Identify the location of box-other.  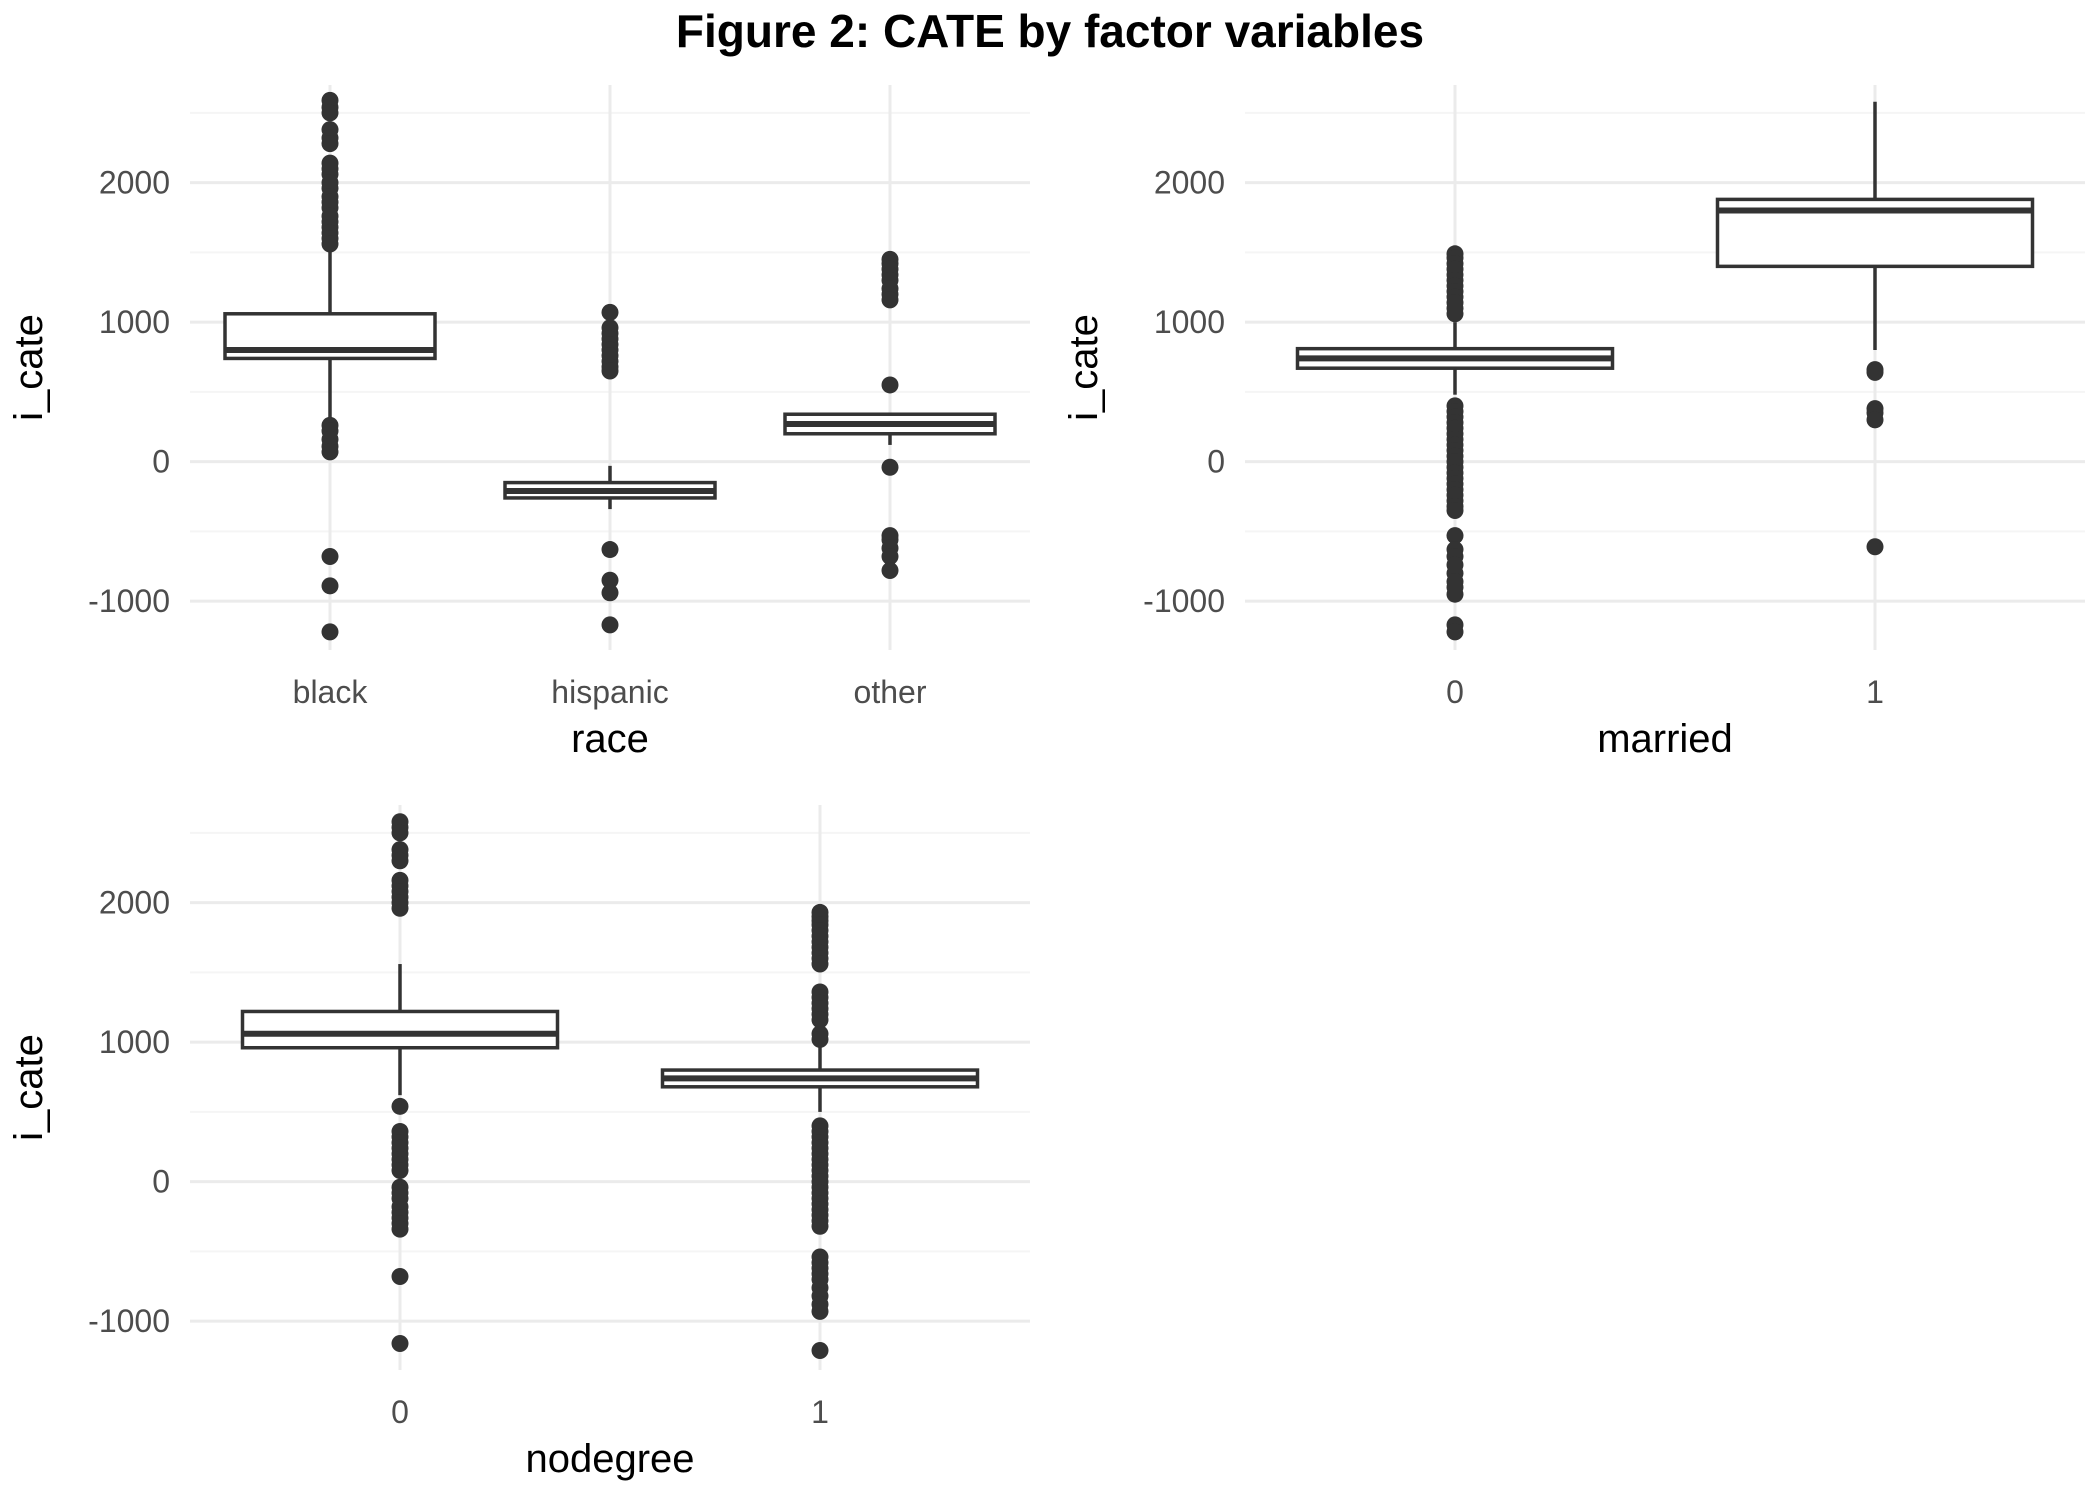
(890, 414).